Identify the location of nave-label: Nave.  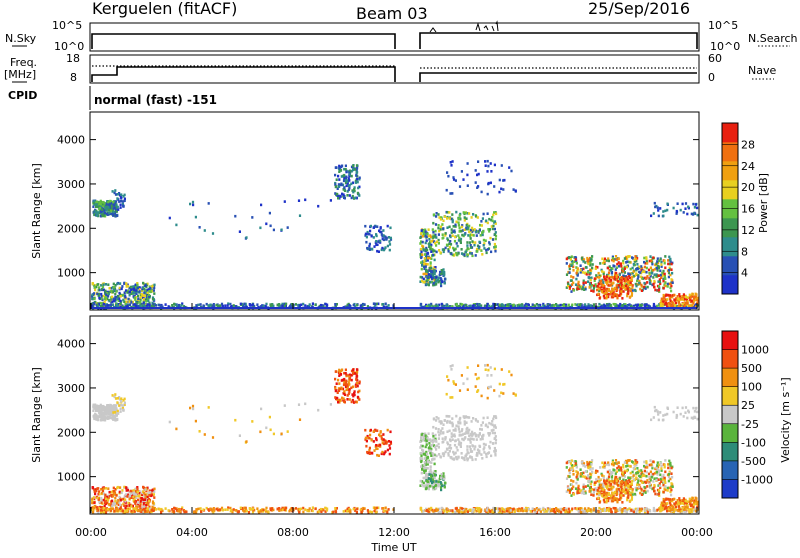
(762, 70).